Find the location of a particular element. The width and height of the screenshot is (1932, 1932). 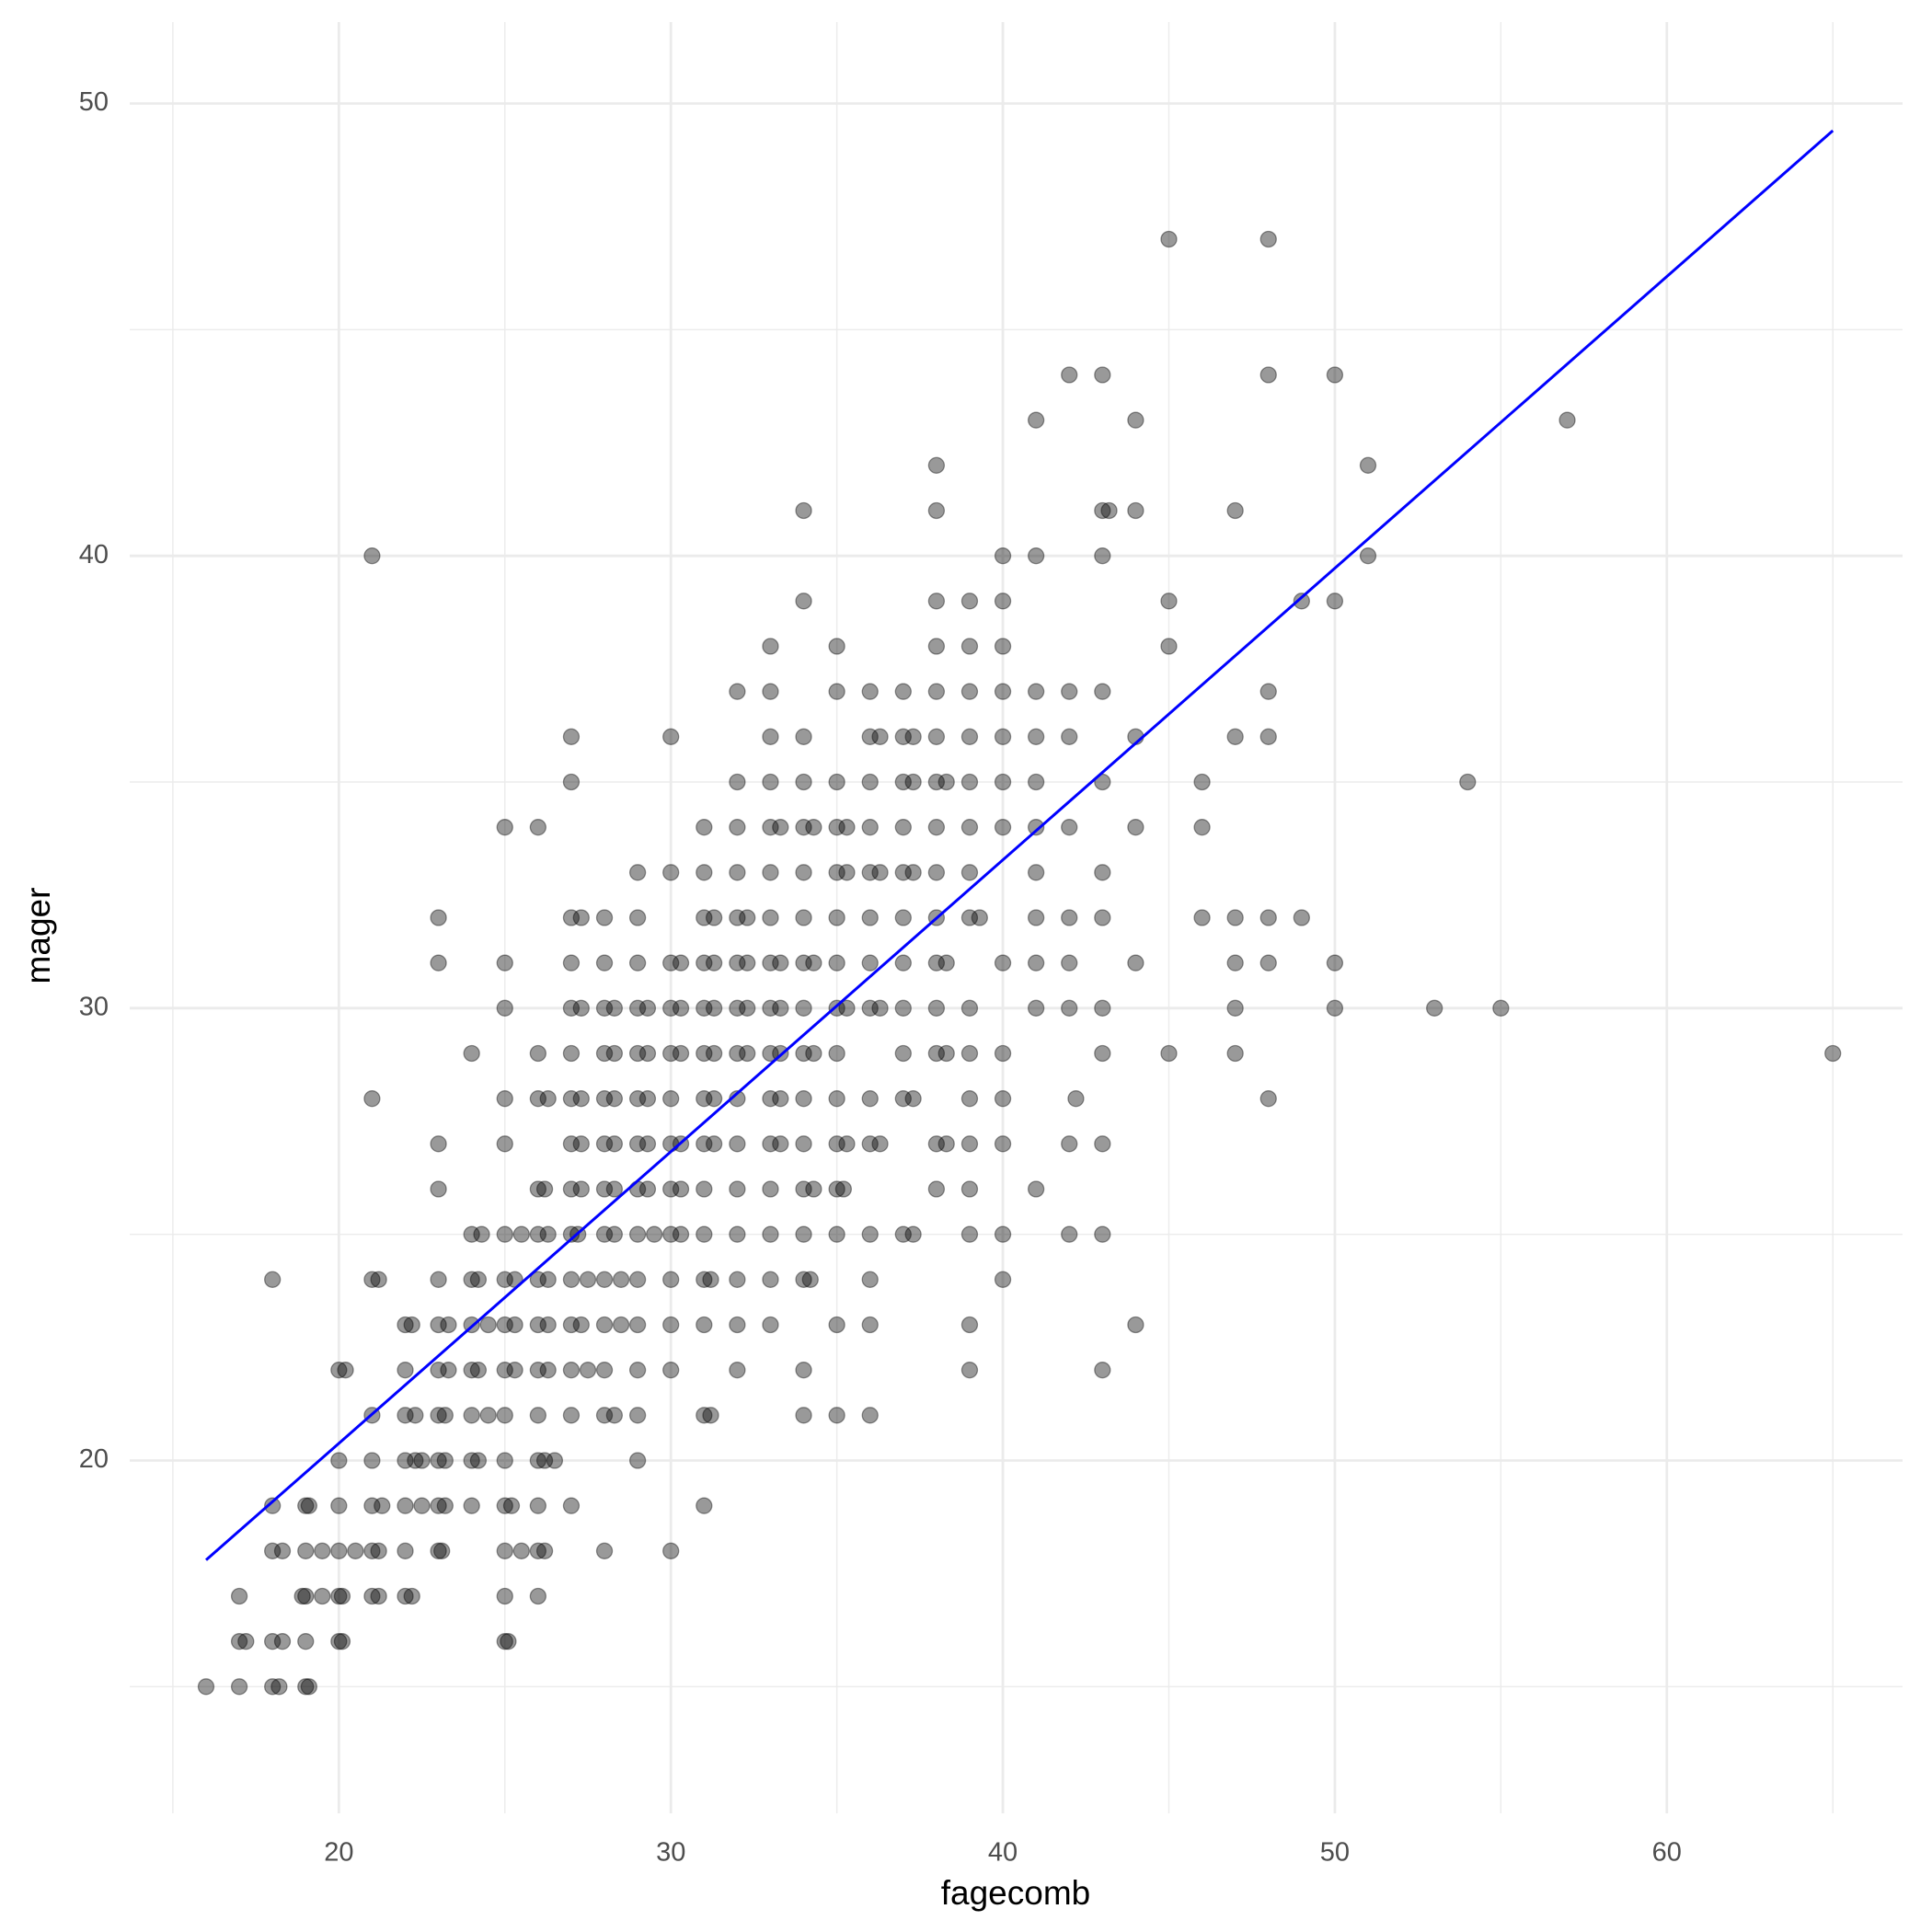

x-tick-label: 60 is located at coordinates (1667, 1853).